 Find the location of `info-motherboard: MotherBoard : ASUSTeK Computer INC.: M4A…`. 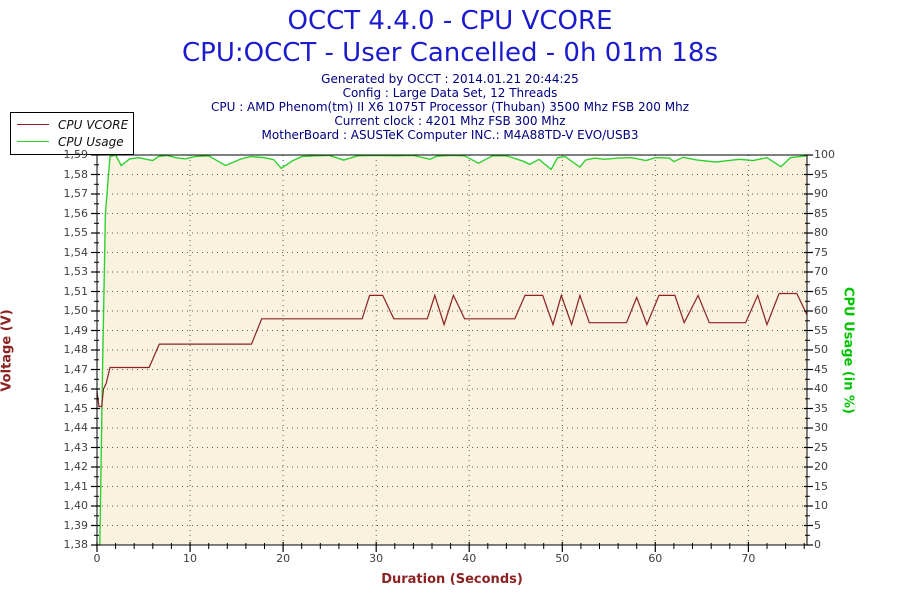

info-motherboard: MotherBoard : ASUSTeK Computer INC.: M4A… is located at coordinates (450, 135).